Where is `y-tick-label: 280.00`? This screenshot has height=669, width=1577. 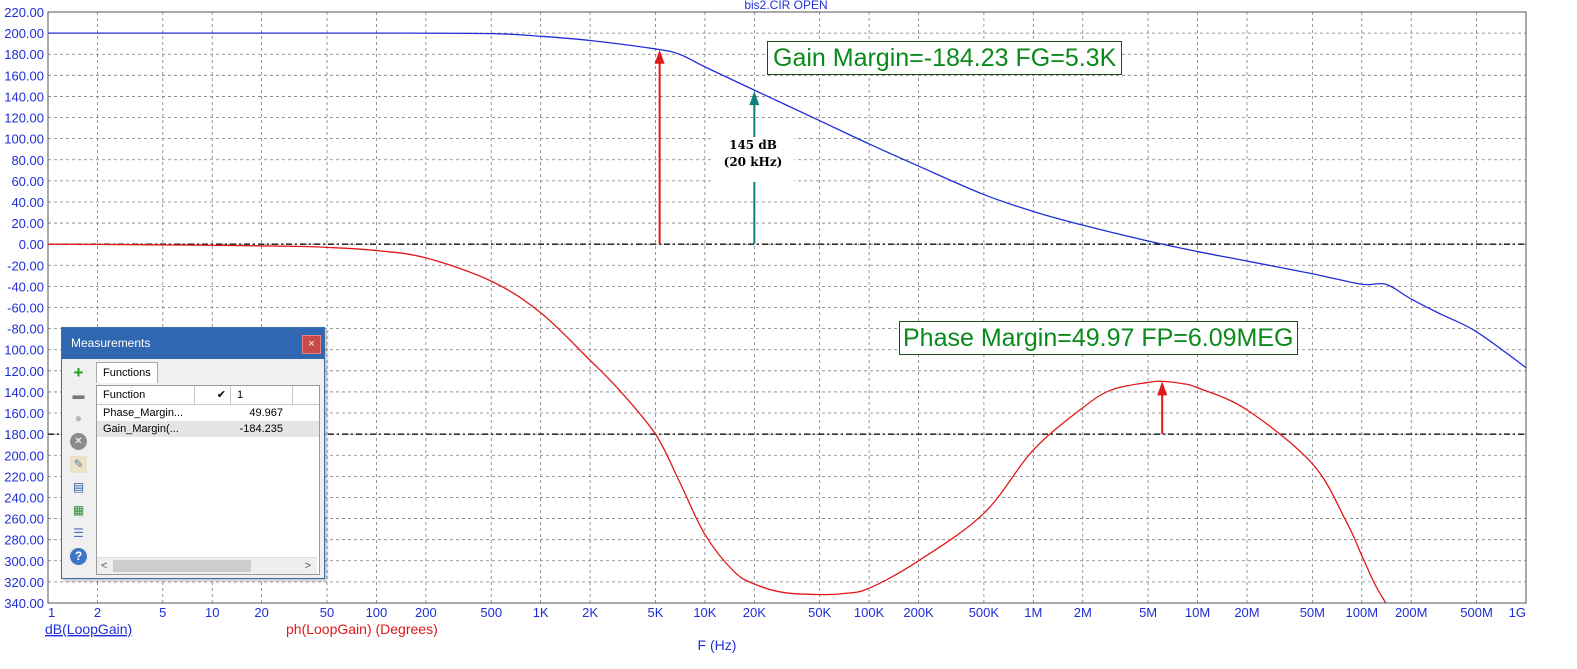 y-tick-label: 280.00 is located at coordinates (24, 540).